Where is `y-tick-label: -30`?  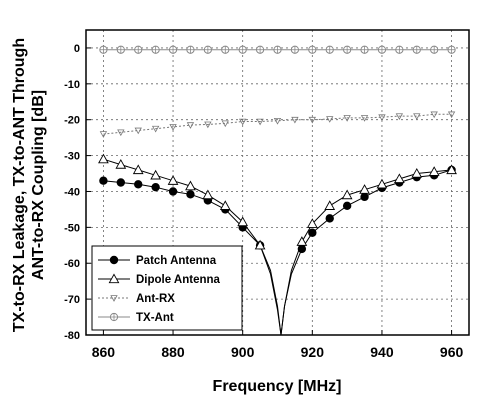 y-tick-label: -30 is located at coordinates (72, 157).